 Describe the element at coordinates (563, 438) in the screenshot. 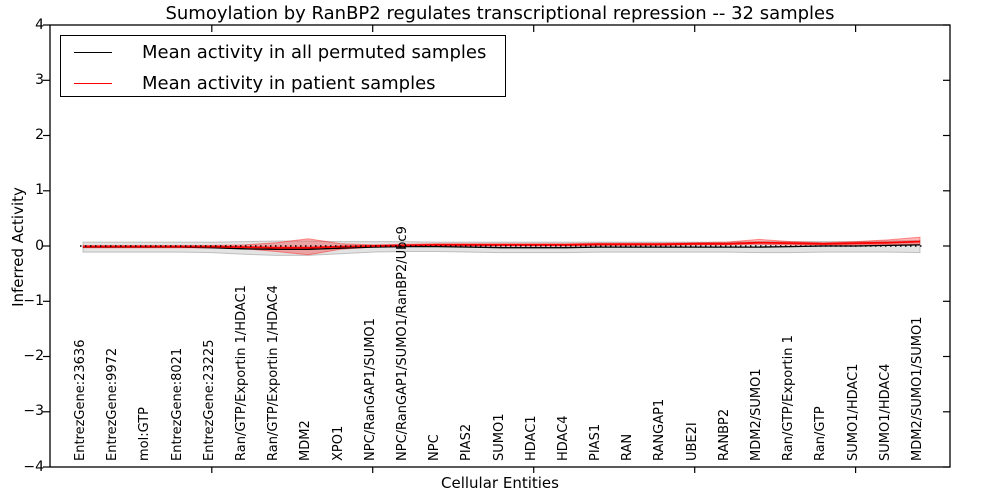

I see `x-tick-label: HDAC4` at that location.